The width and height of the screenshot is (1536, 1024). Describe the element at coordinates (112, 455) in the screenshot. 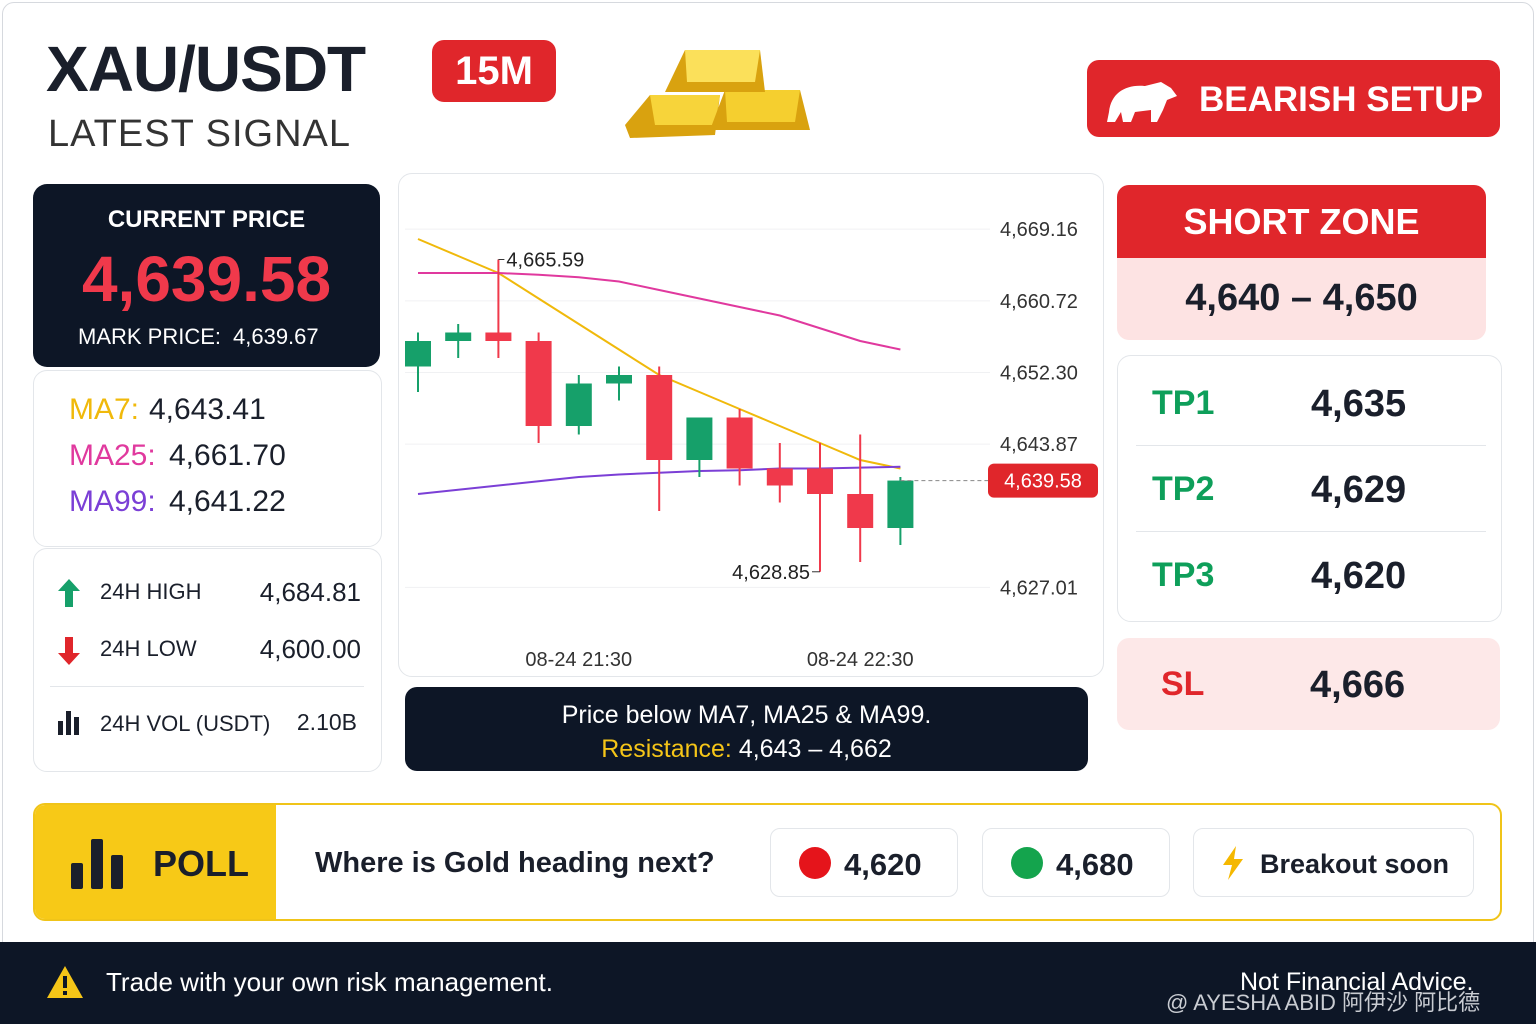

I see `ma-name: MA25:` at that location.